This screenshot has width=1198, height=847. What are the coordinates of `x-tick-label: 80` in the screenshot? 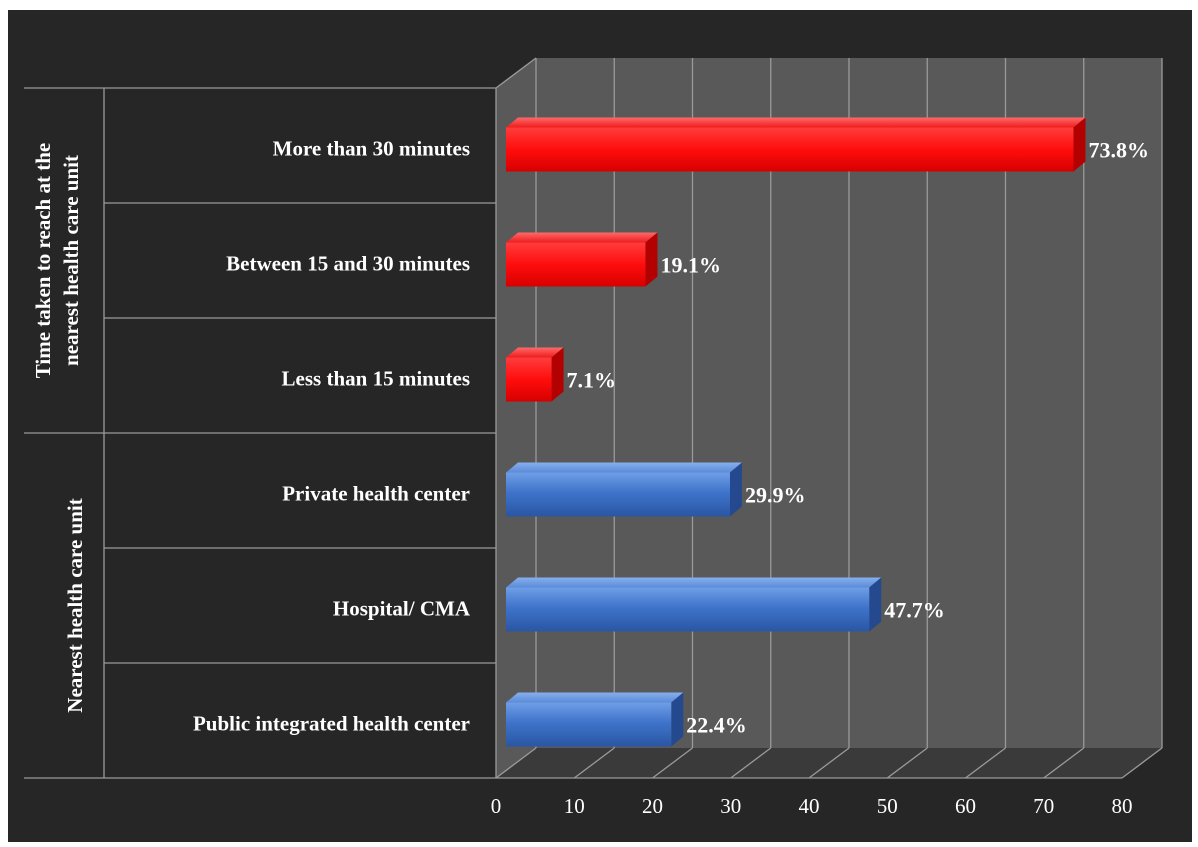 It's located at (1122, 806).